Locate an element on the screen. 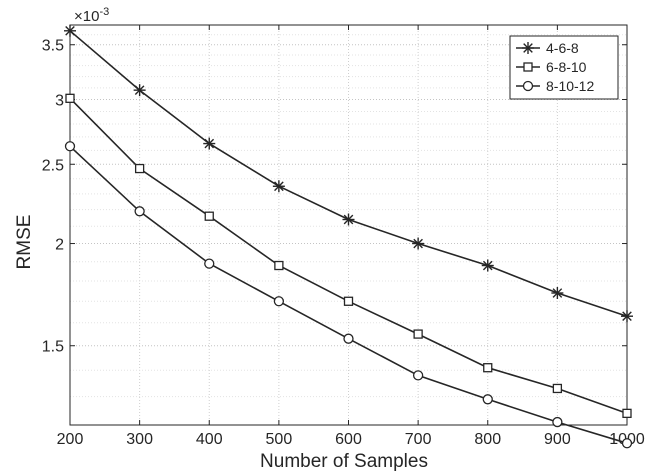 The width and height of the screenshot is (661, 472). y-tick-label: 3.5 is located at coordinates (53, 46).